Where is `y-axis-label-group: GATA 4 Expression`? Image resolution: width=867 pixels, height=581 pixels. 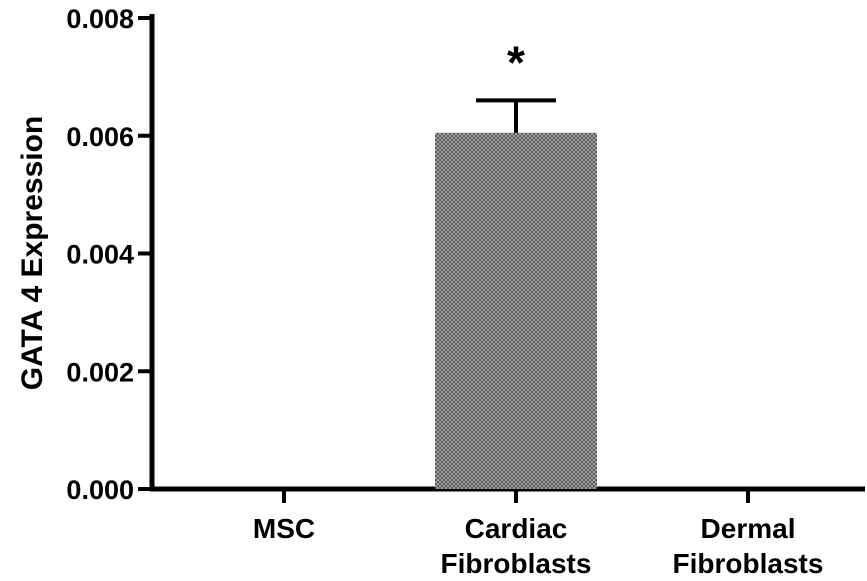
y-axis-label-group: GATA 4 Expression is located at coordinates (32, 253).